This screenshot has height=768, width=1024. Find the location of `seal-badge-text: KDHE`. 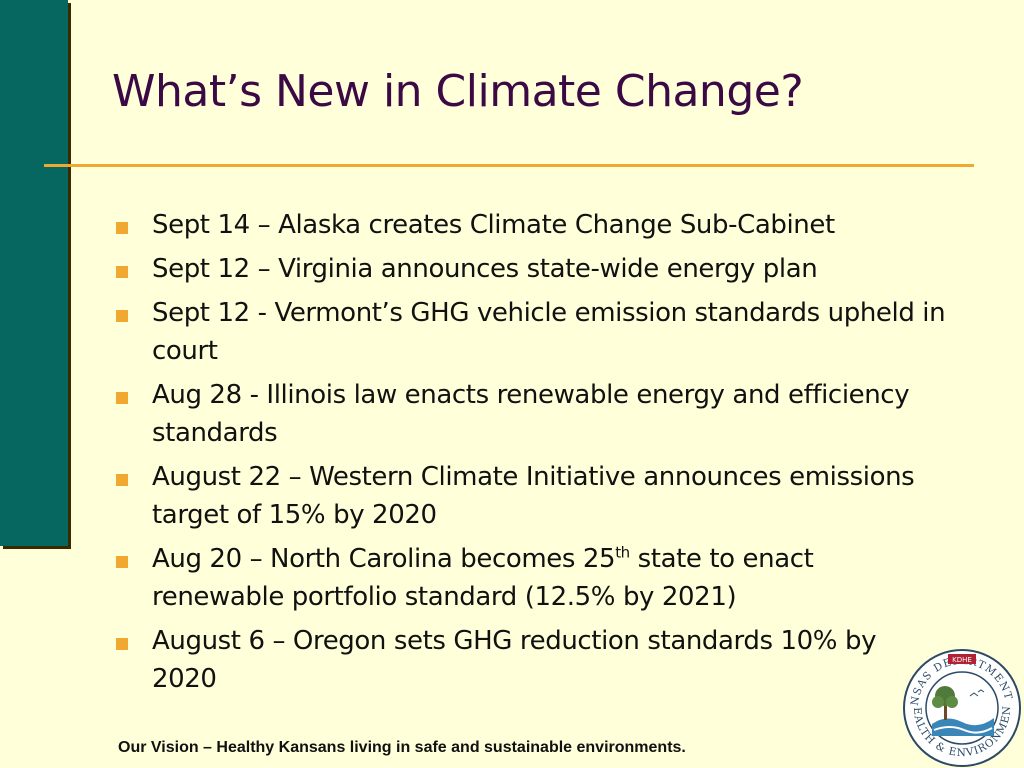

seal-badge-text: KDHE is located at coordinates (962, 660).